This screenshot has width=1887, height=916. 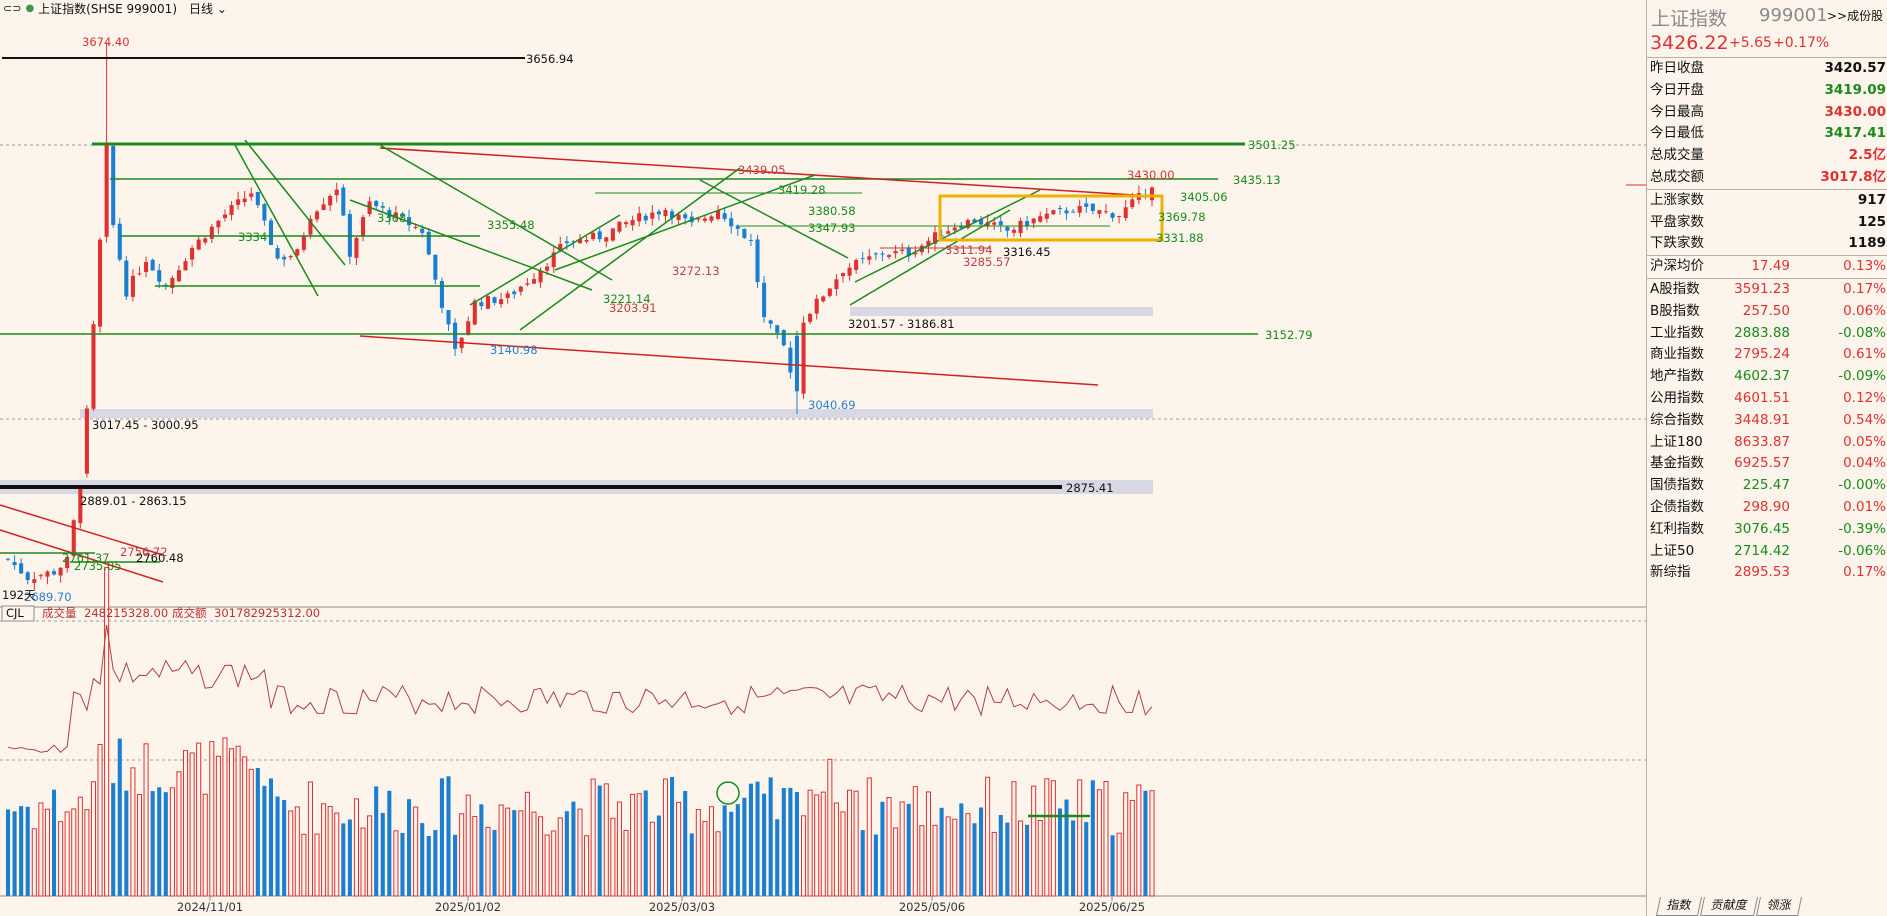 I want to click on trend-line, so click(x=82, y=530).